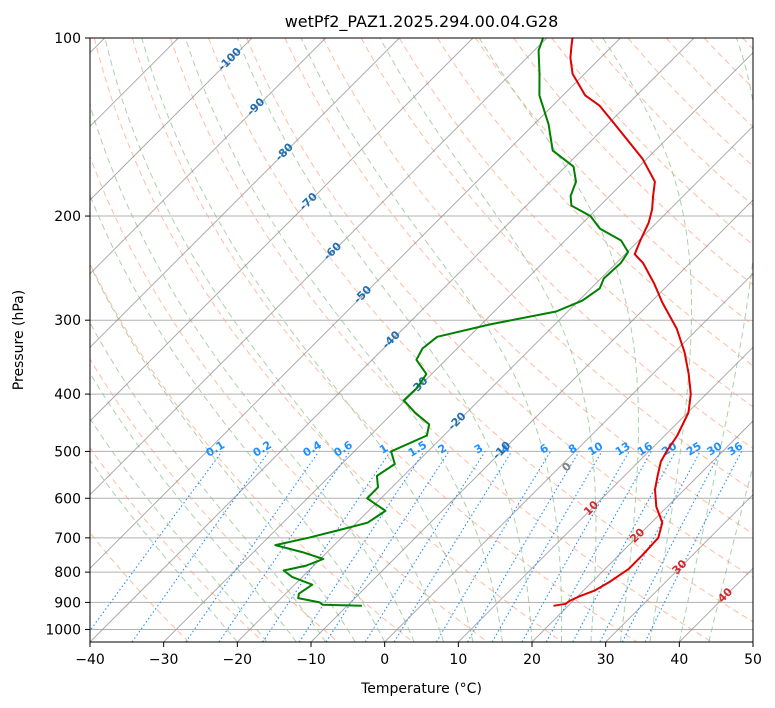 This screenshot has height=708, width=775. What do you see at coordinates (229, 59) in the screenshot?
I see `isotherm-label: -100` at bounding box center [229, 59].